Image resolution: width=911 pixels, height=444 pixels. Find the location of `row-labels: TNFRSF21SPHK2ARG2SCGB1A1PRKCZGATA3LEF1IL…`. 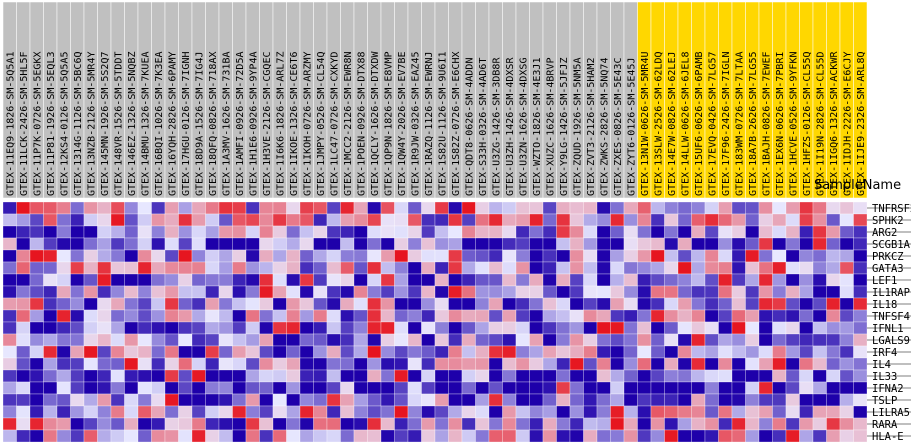

row-labels: TNFRSF21SPHK2ARG2SCGB1A1PRKCZGATA3LEF1IL… is located at coordinates (889, 323).